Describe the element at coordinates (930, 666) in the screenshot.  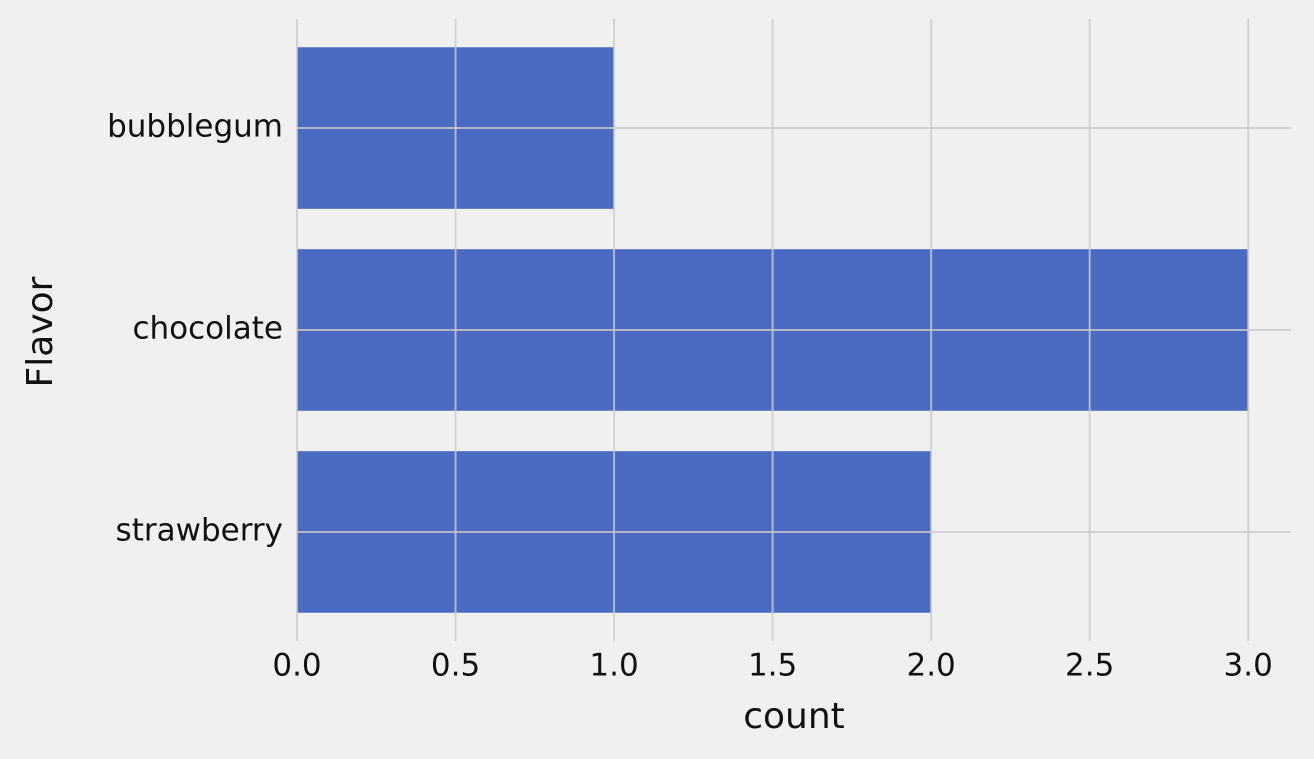
I see `x-tick-label: 2.0` at that location.